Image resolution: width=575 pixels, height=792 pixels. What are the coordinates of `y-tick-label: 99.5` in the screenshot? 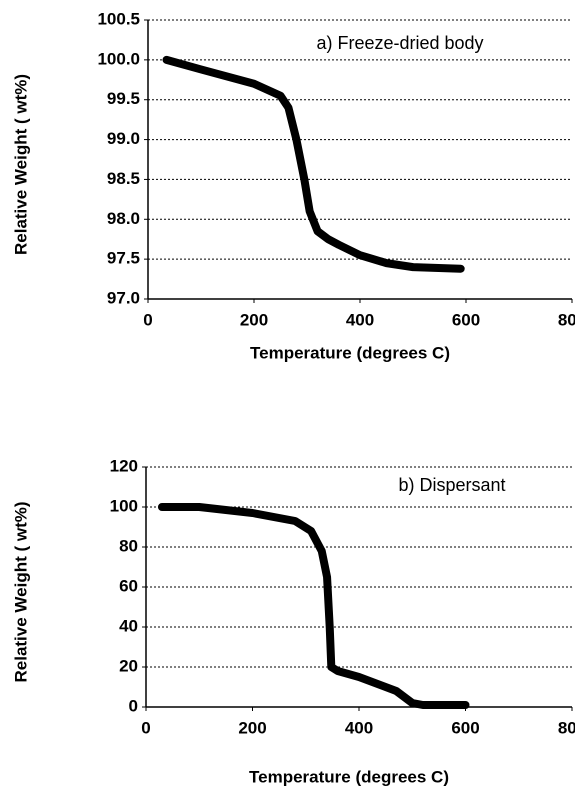 It's located at (123, 98).